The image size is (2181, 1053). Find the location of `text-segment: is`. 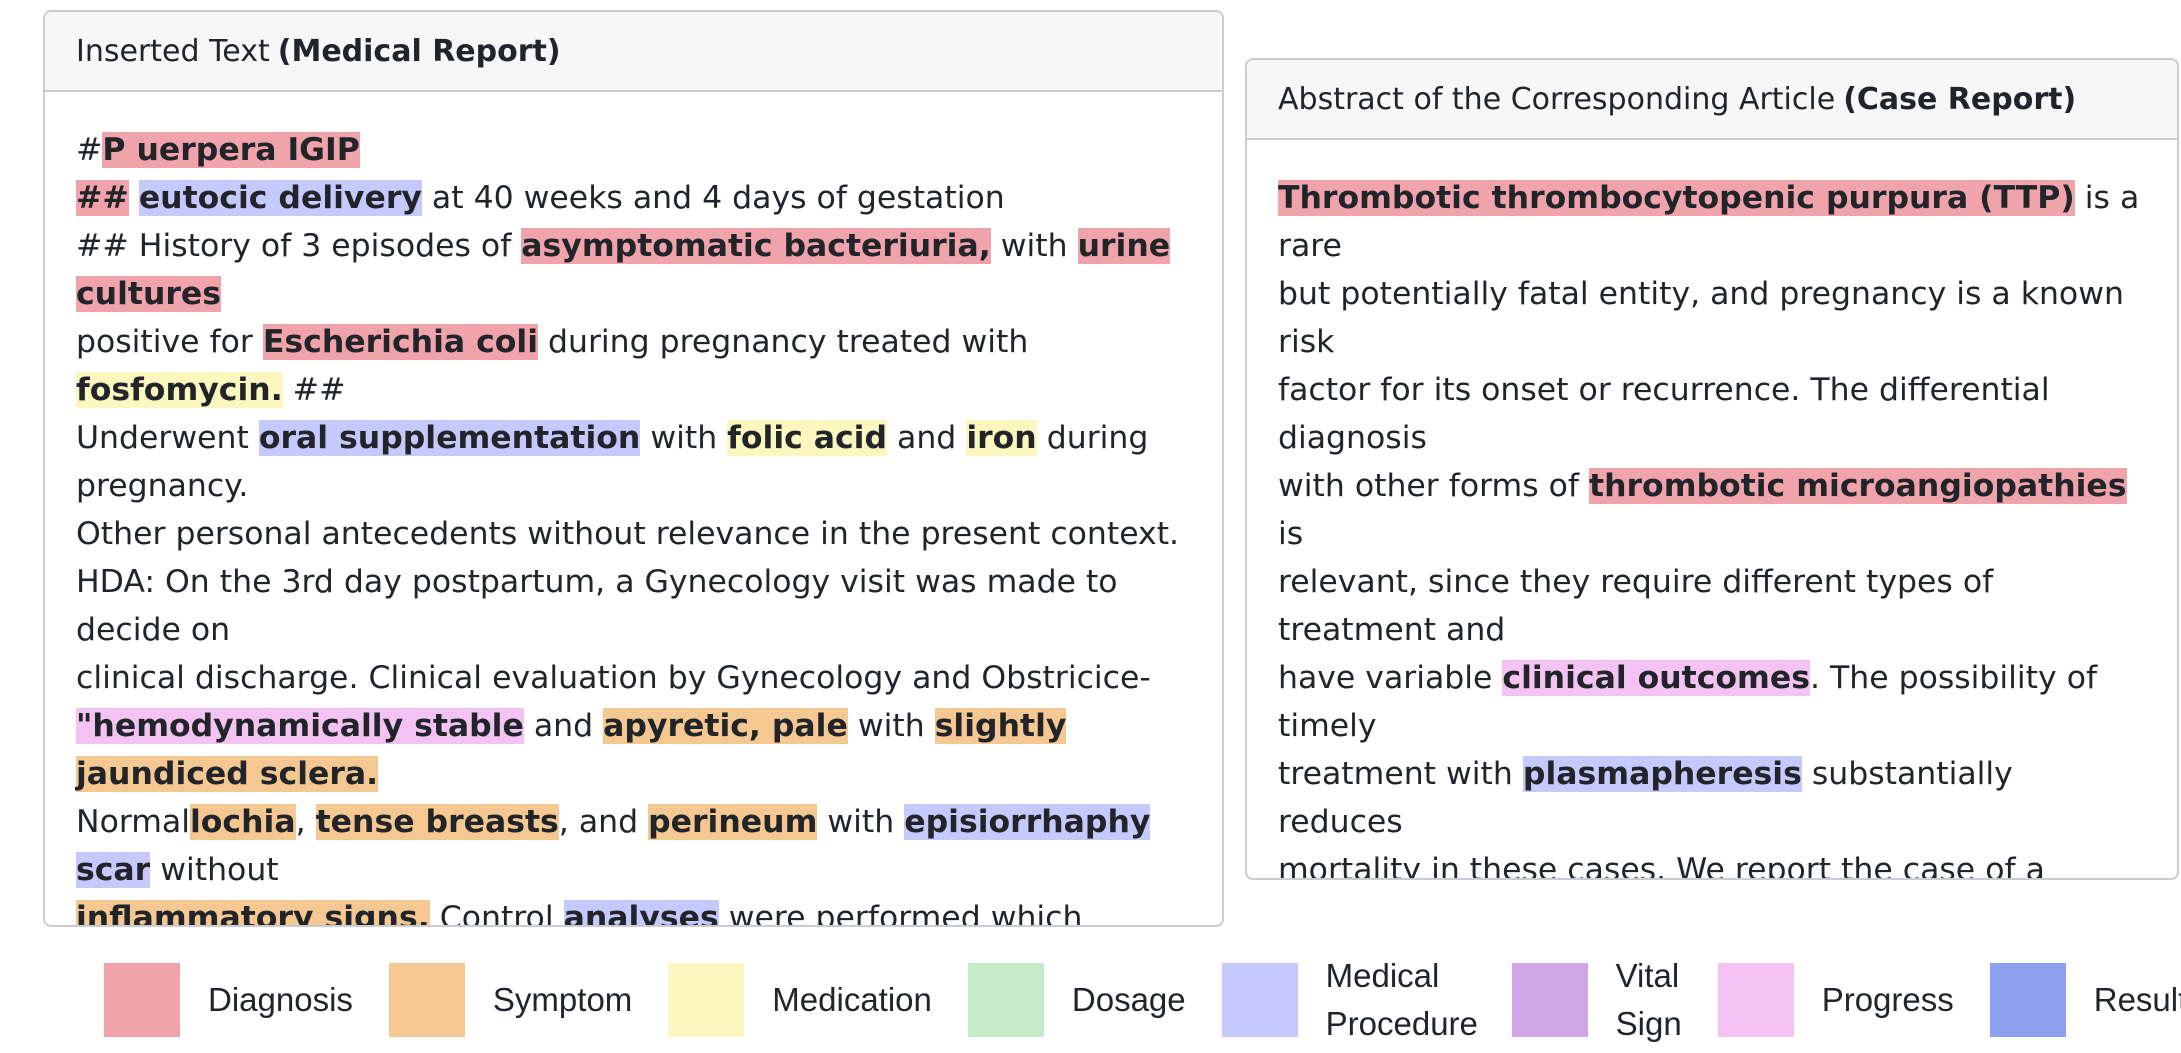

text-segment: is is located at coordinates (1291, 534).